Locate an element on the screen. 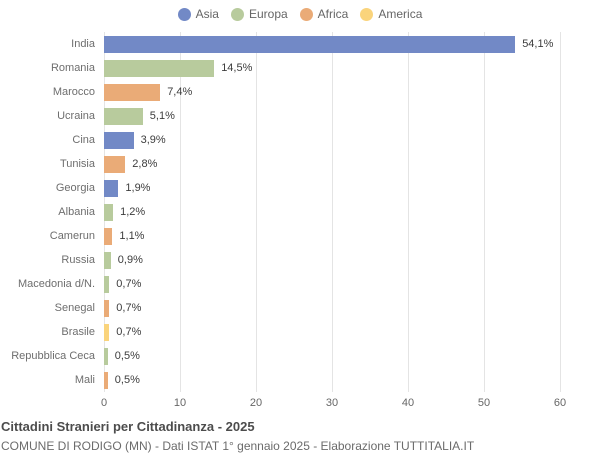 The width and height of the screenshot is (600, 460). bar-row: Camerun 1,1% is located at coordinates (300, 236).